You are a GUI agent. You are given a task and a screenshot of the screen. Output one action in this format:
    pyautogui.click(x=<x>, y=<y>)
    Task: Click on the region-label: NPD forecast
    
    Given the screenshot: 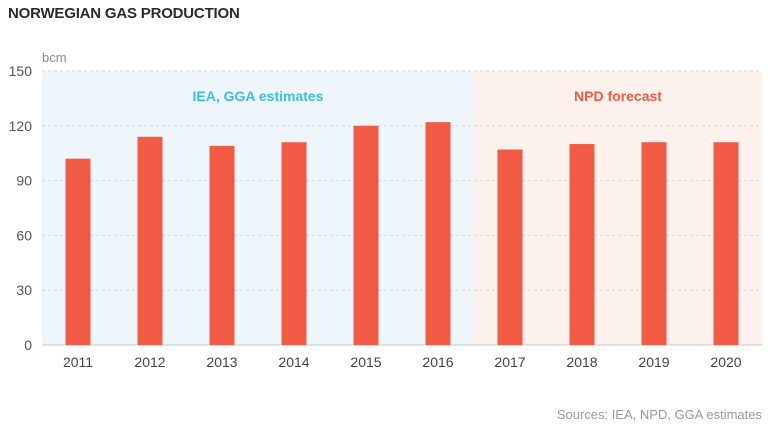 What is the action you would take?
    pyautogui.click(x=618, y=96)
    